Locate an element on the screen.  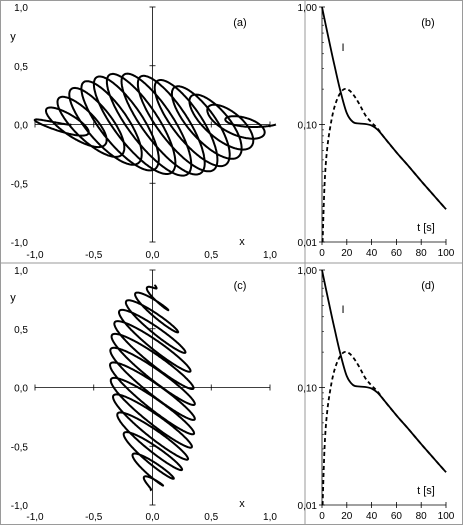
panel-label: (a) is located at coordinates (239, 23).